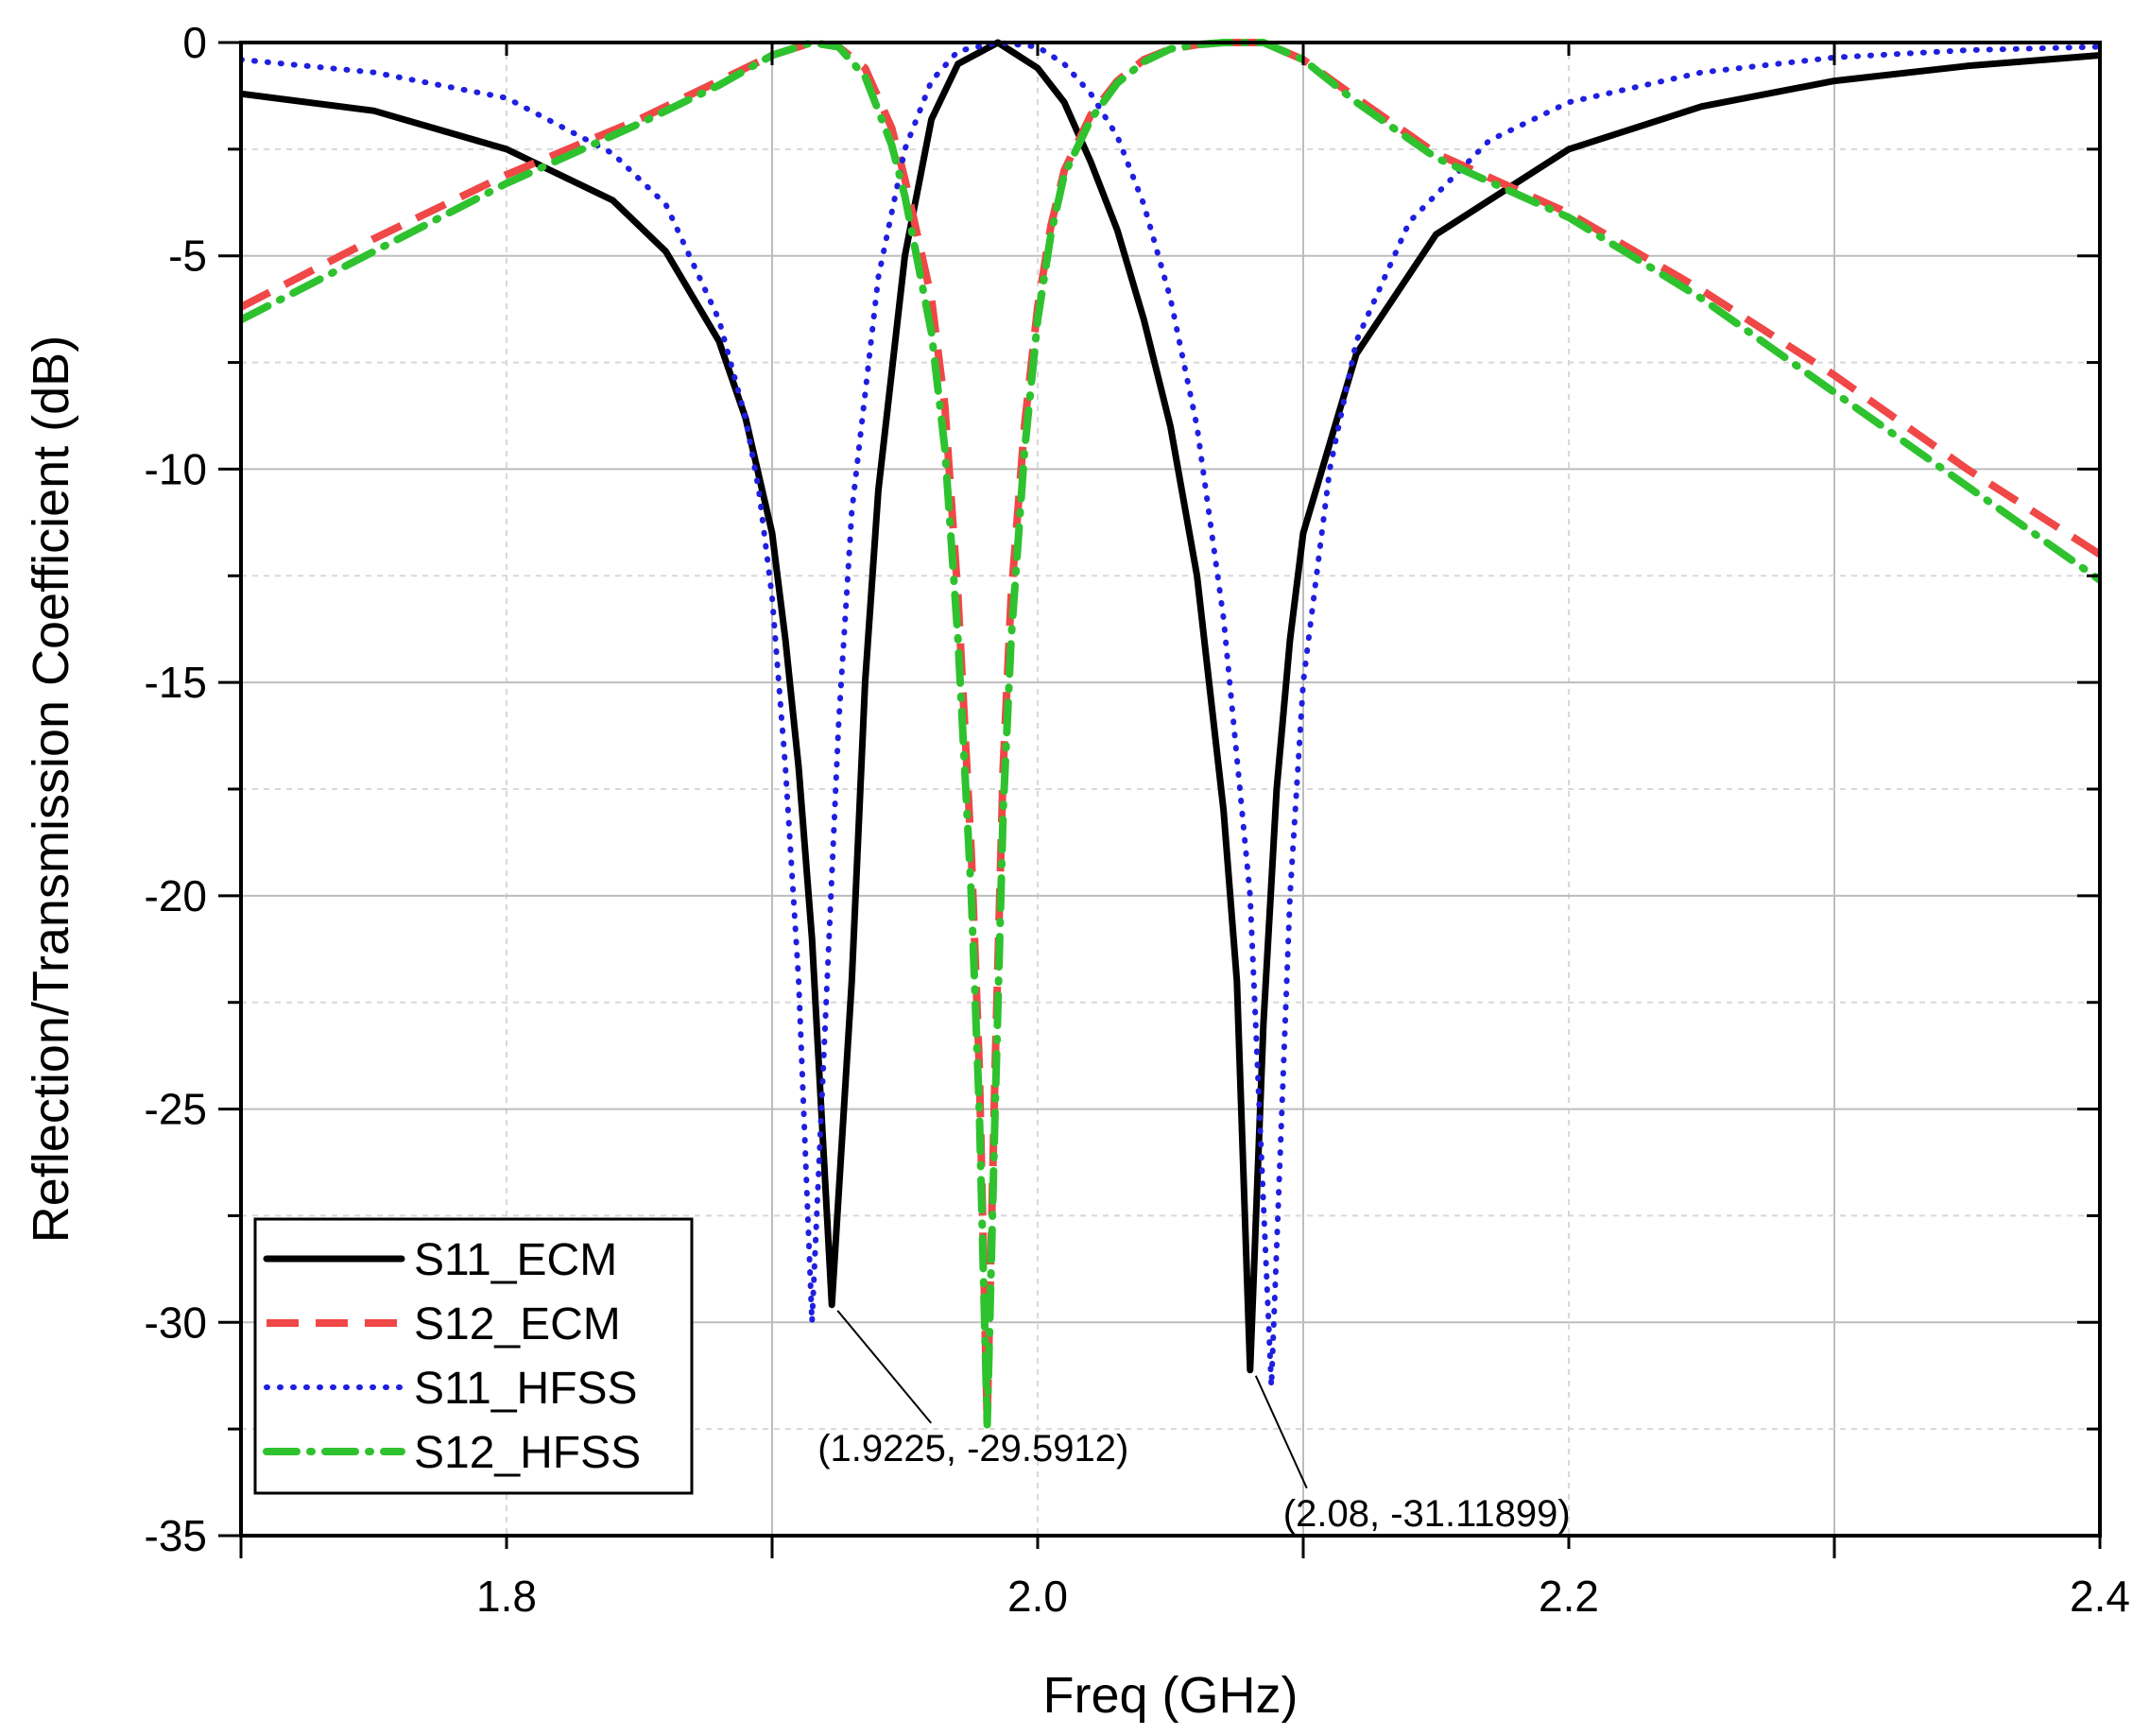  I want to click on legend-label: S11_HFSS, so click(526, 1389).